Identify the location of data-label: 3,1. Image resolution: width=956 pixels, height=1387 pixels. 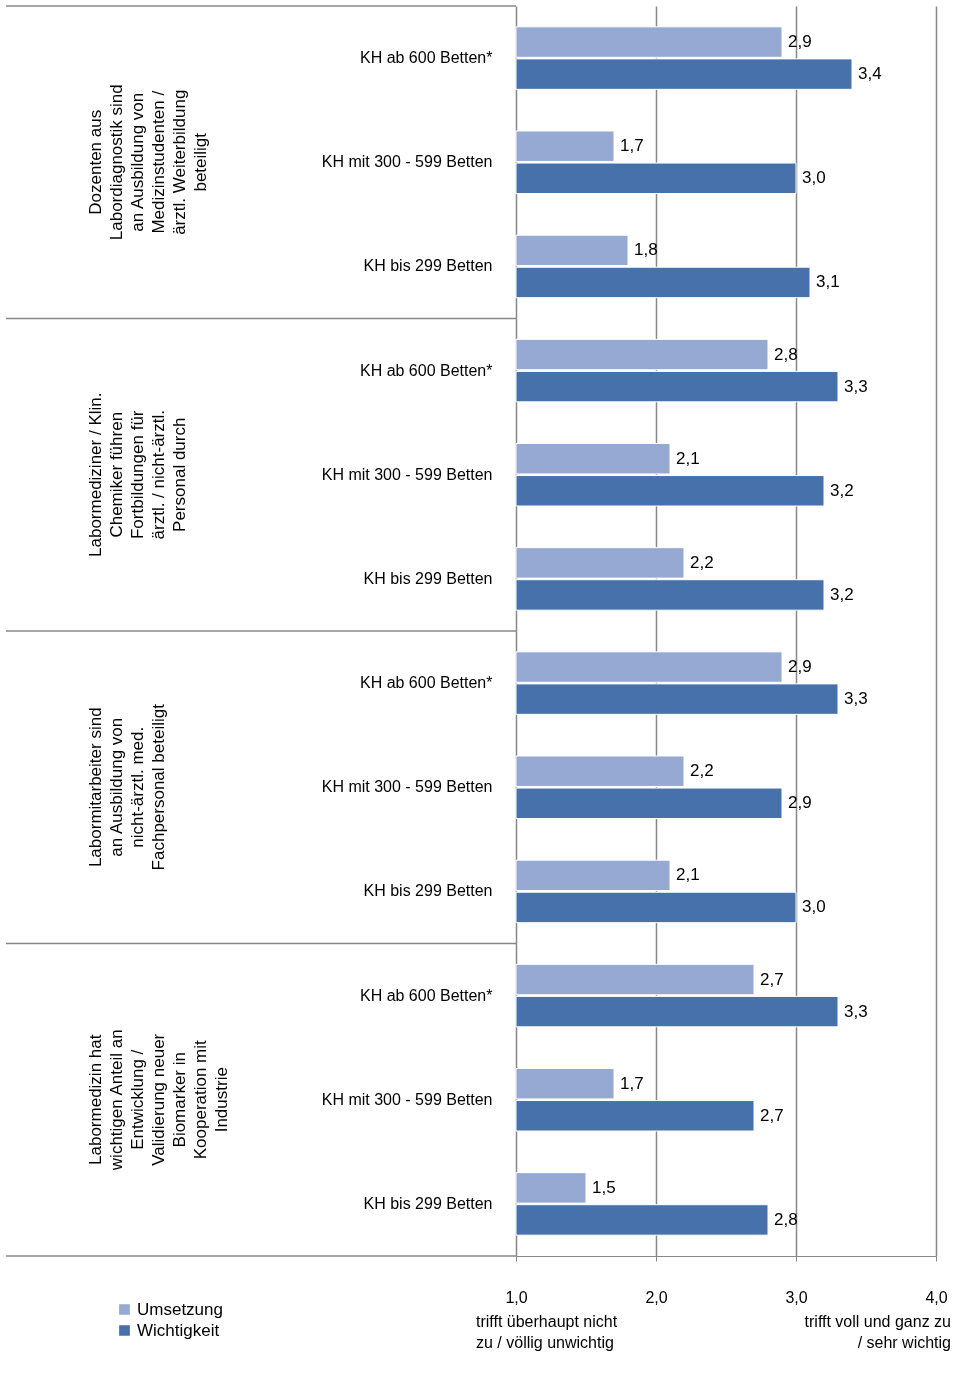
(828, 282).